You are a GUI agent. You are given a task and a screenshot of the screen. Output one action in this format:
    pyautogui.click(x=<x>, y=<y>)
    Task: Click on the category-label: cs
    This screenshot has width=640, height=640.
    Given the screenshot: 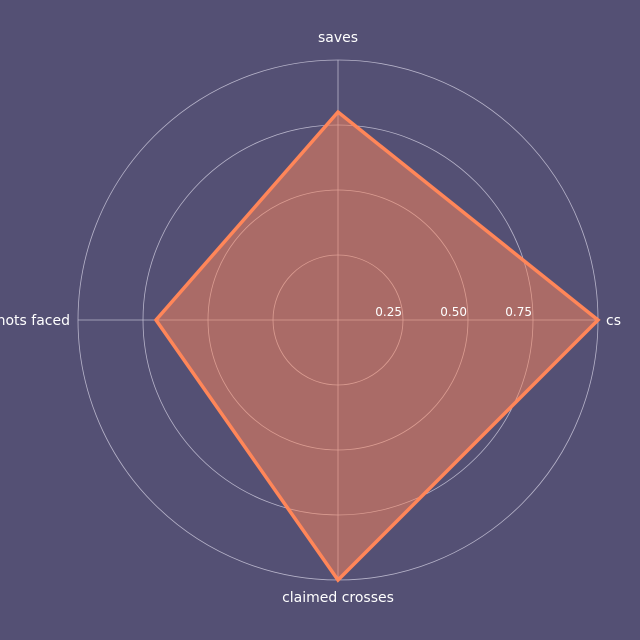 What is the action you would take?
    pyautogui.click(x=613, y=321)
    